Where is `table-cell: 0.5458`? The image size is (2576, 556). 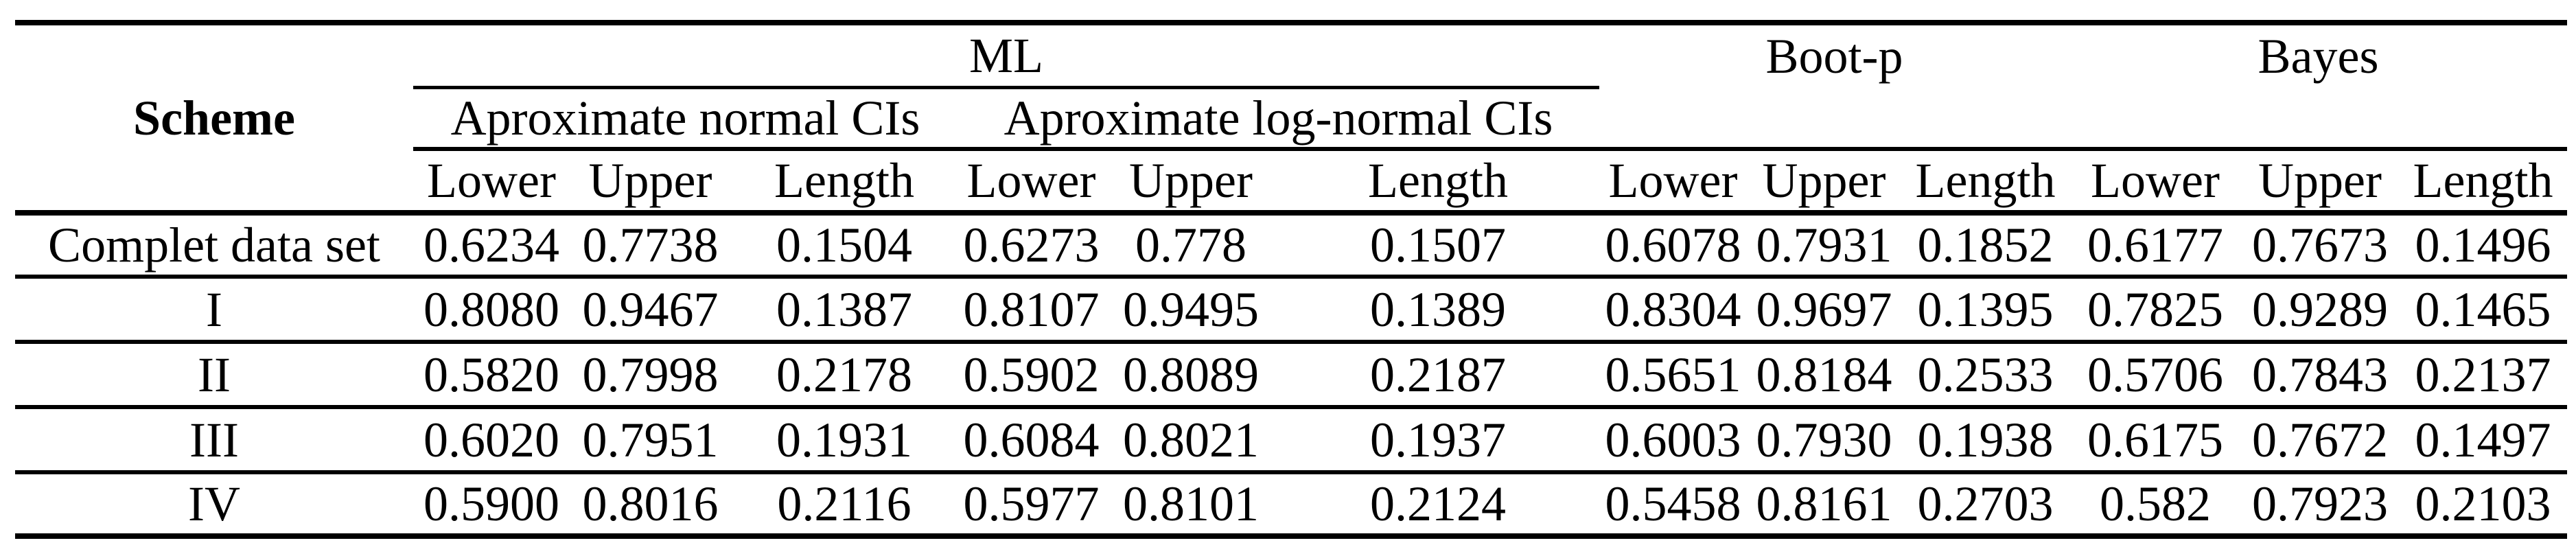
table-cell: 0.5458 is located at coordinates (1673, 505).